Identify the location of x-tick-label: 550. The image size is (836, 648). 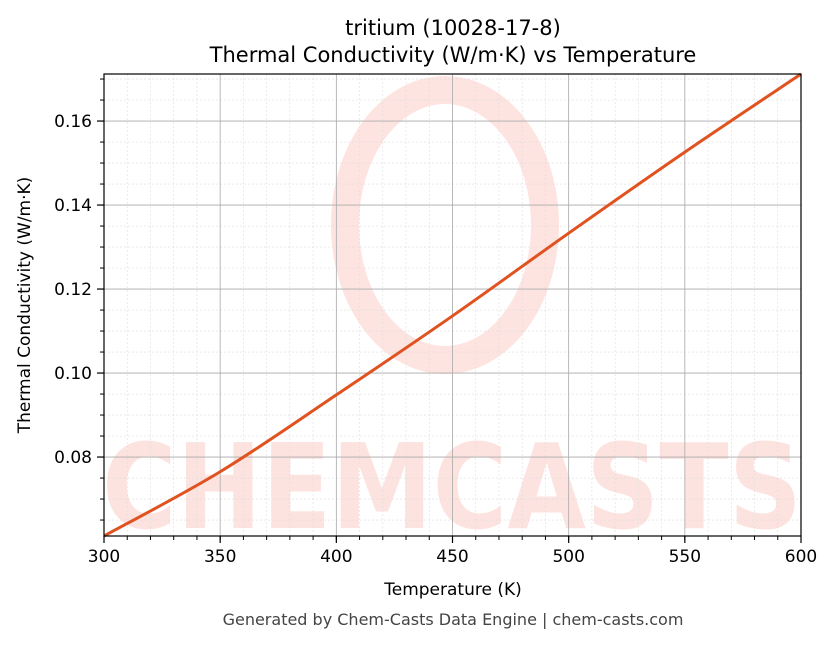
(685, 557).